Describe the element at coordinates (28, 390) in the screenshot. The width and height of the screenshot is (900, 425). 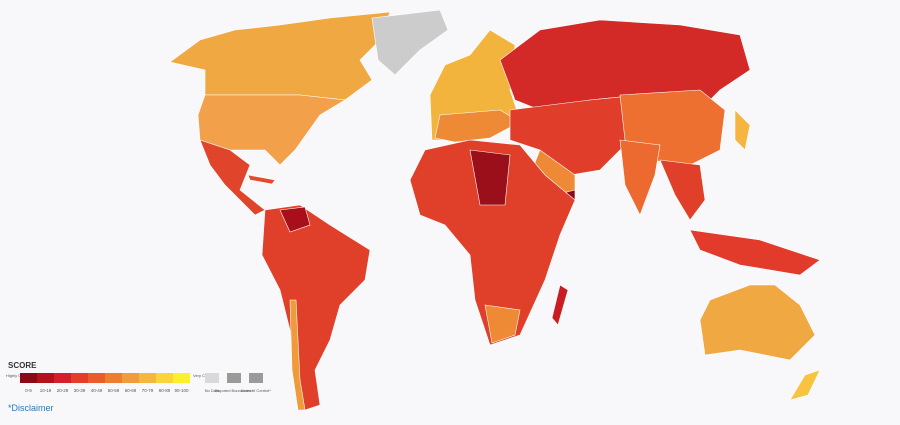
I see `legend-bin-label: 0-9` at that location.